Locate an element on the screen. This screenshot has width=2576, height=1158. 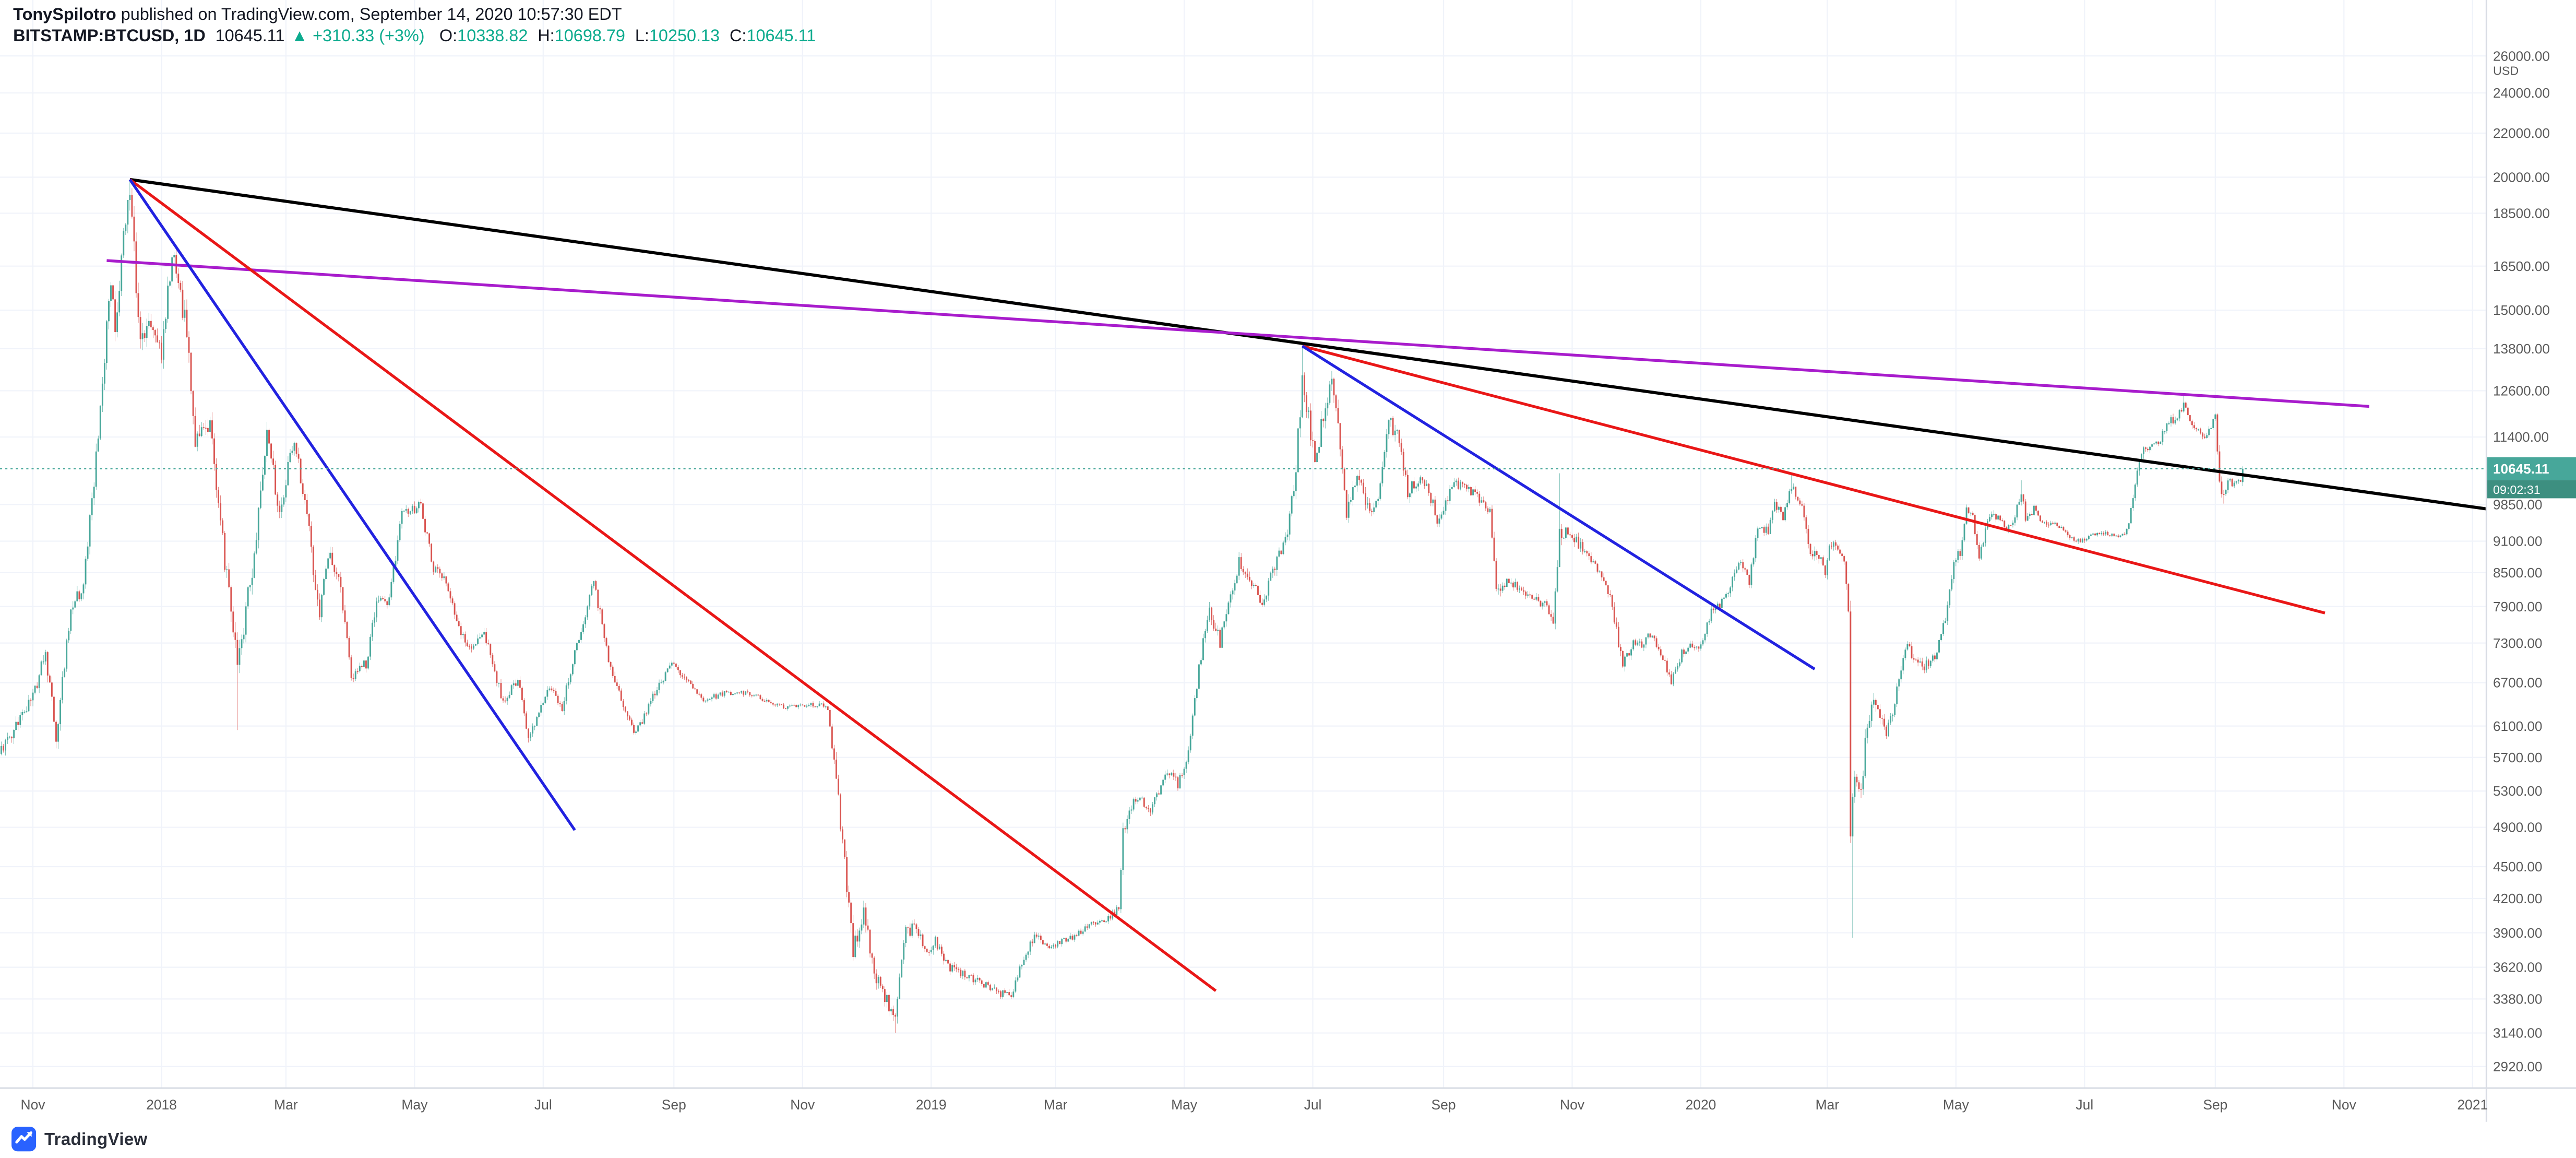
price-axis-label: 3620.00 is located at coordinates (2517, 967).